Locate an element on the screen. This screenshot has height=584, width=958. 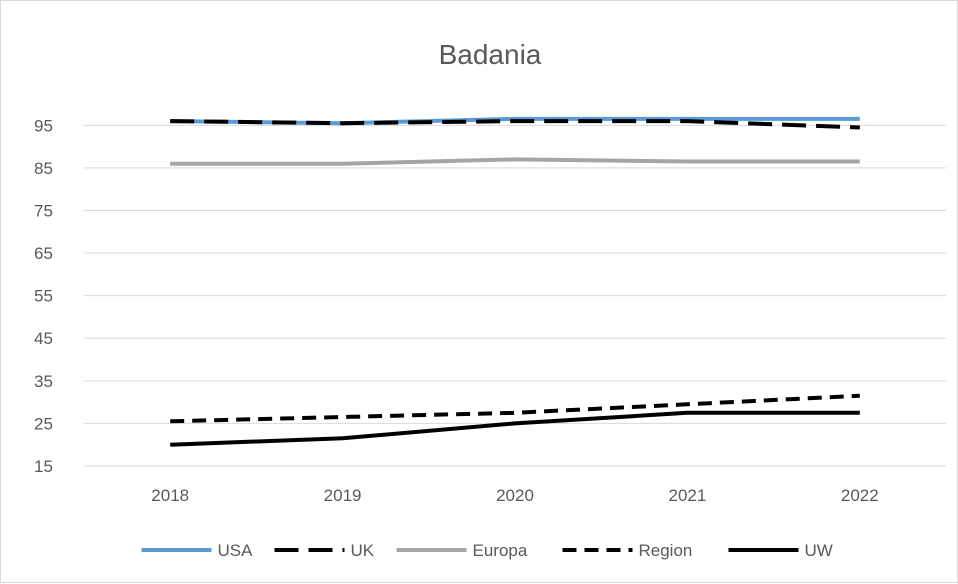
x-tick-label: 2019 is located at coordinates (343, 495).